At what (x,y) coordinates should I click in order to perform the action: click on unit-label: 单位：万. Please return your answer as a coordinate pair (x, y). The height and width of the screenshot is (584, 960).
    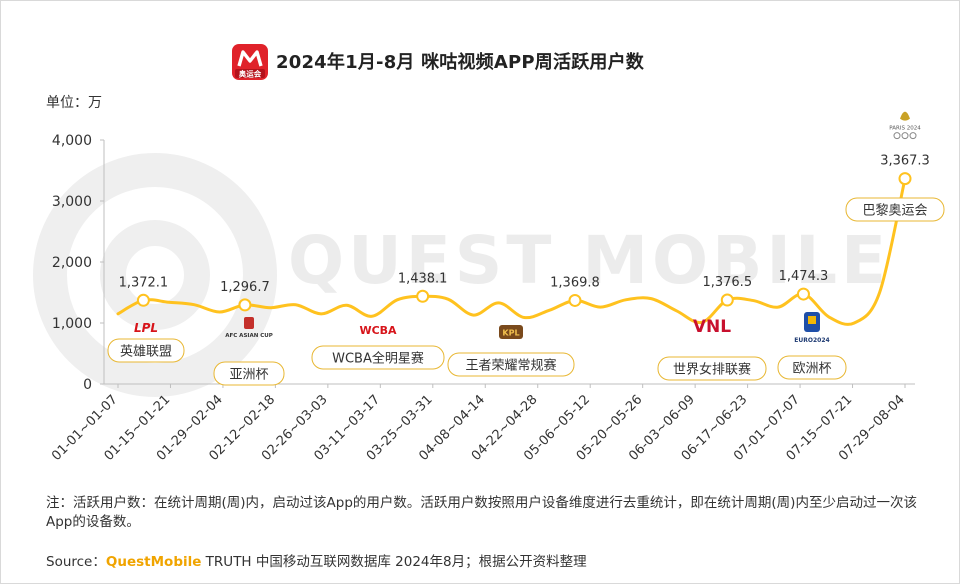
    Looking at the image, I should click on (74, 103).